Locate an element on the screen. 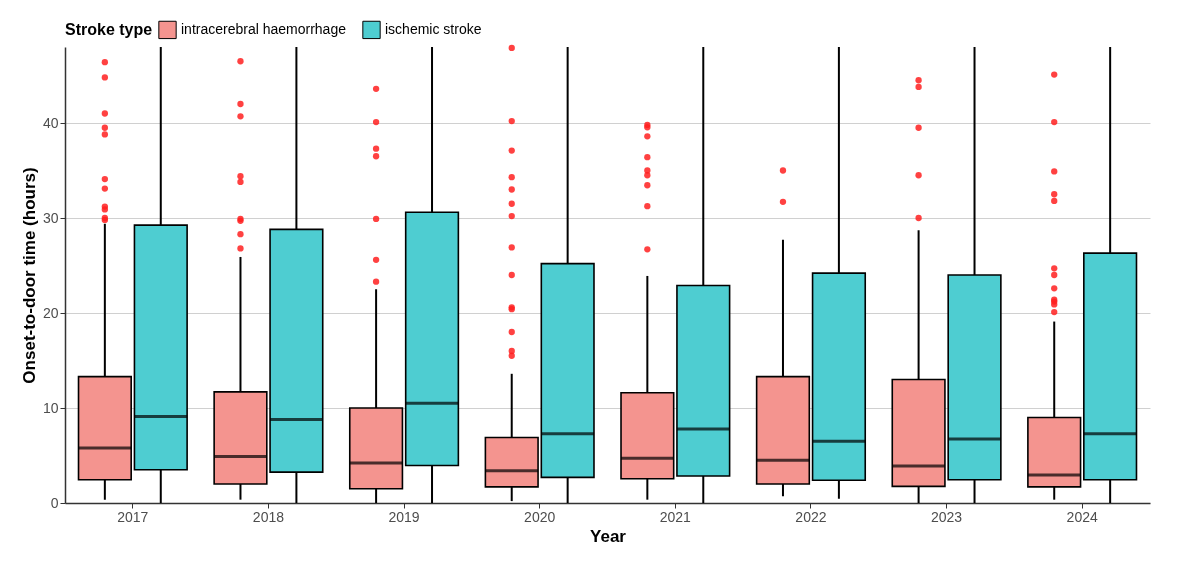 This screenshot has height=582, width=1196. y-tick-label: 0 is located at coordinates (54, 502).